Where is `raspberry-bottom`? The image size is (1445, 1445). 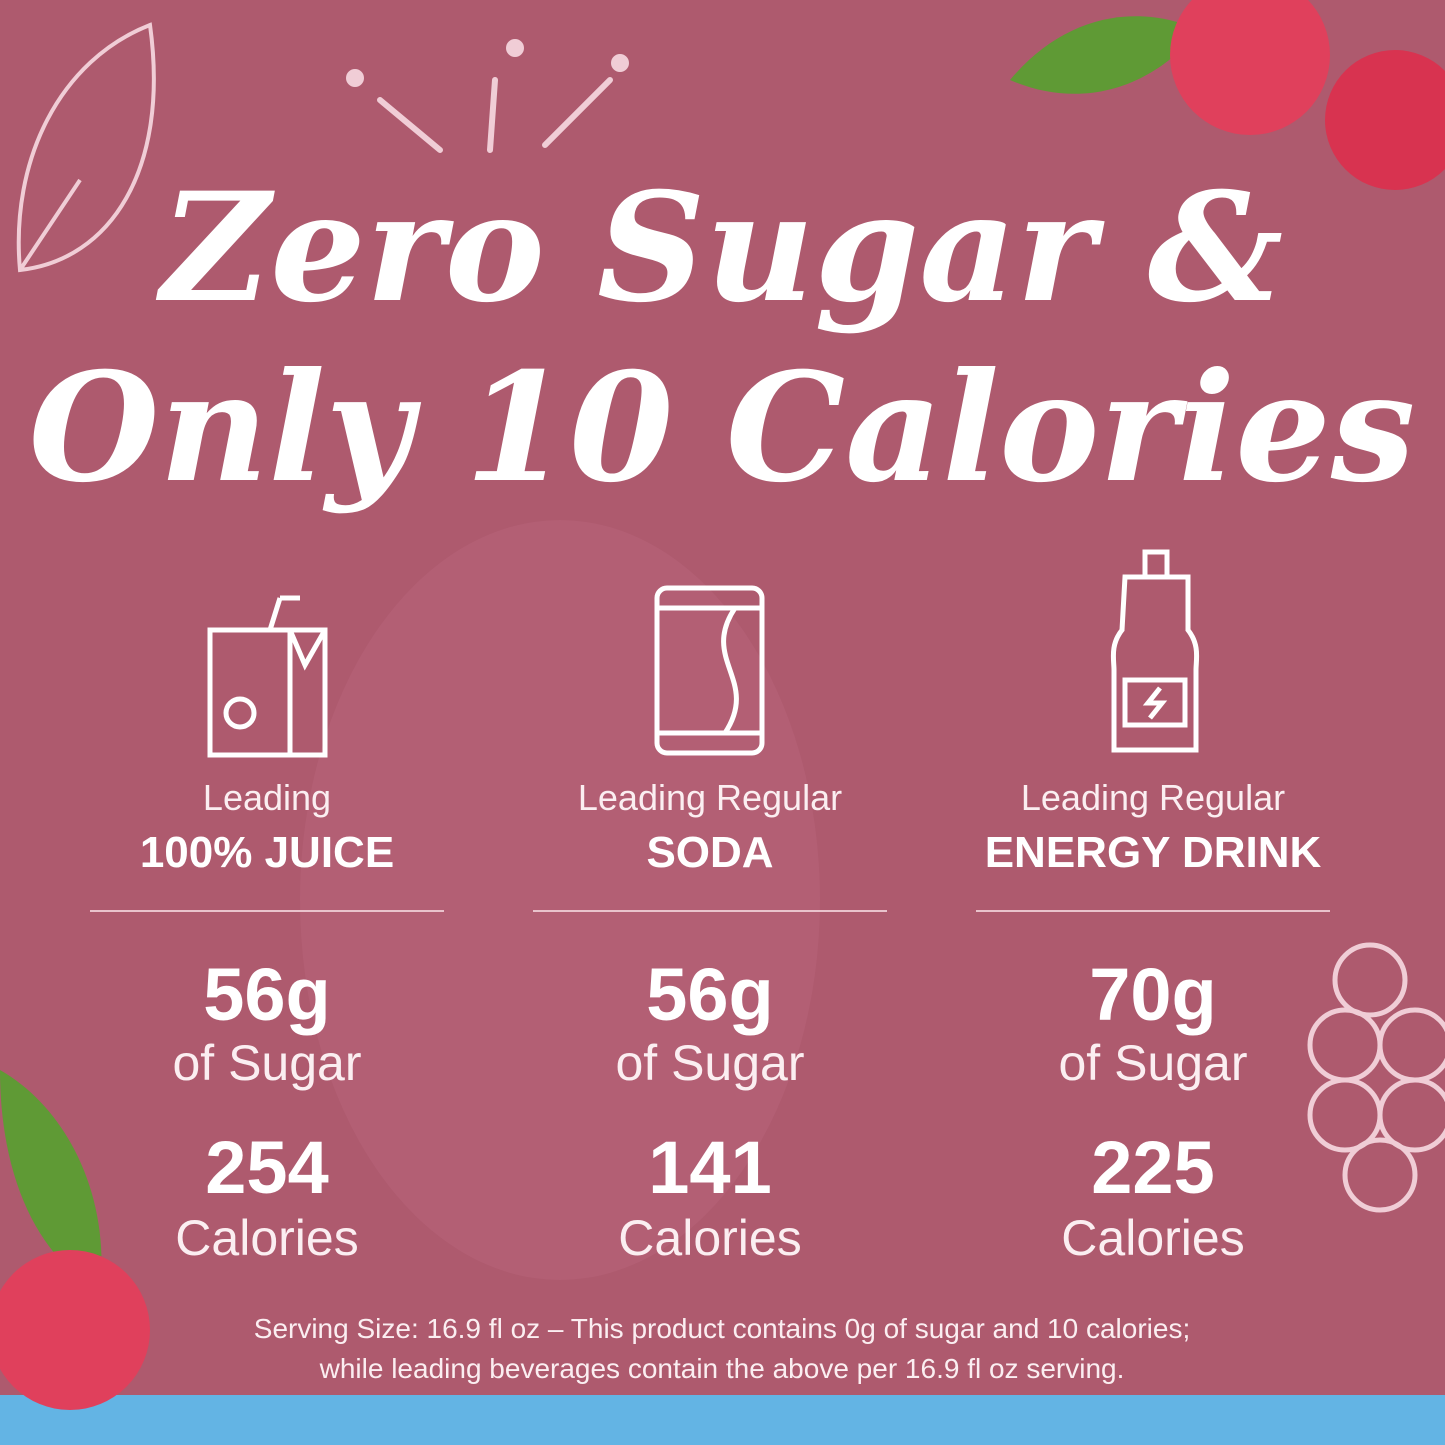
raspberry-bottom is located at coordinates (75, 1240).